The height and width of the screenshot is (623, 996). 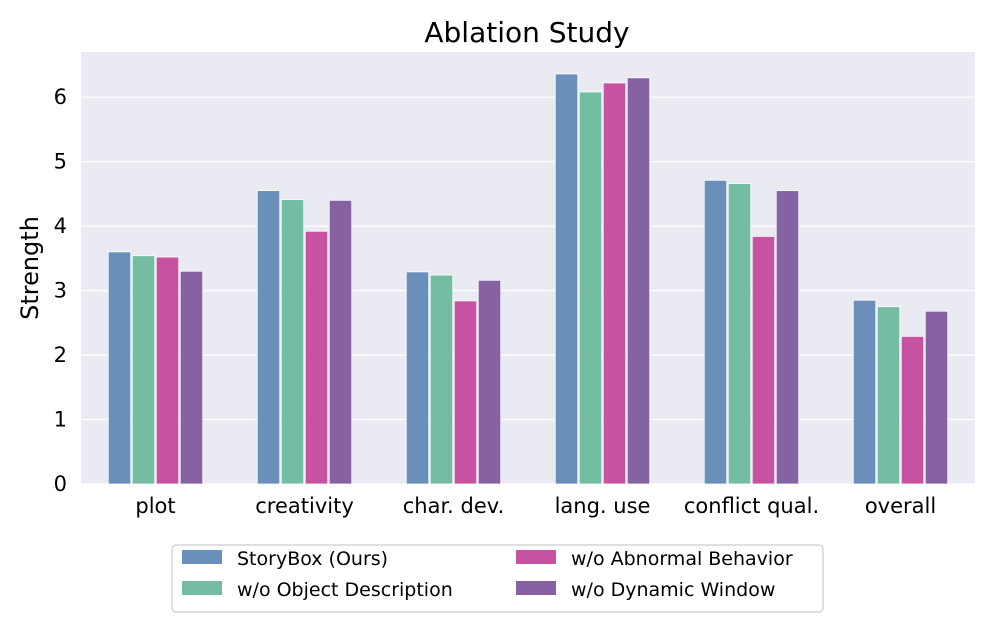 I want to click on y-axis-ticks: 0 1 2 3 4 5 6, so click(x=60, y=290).